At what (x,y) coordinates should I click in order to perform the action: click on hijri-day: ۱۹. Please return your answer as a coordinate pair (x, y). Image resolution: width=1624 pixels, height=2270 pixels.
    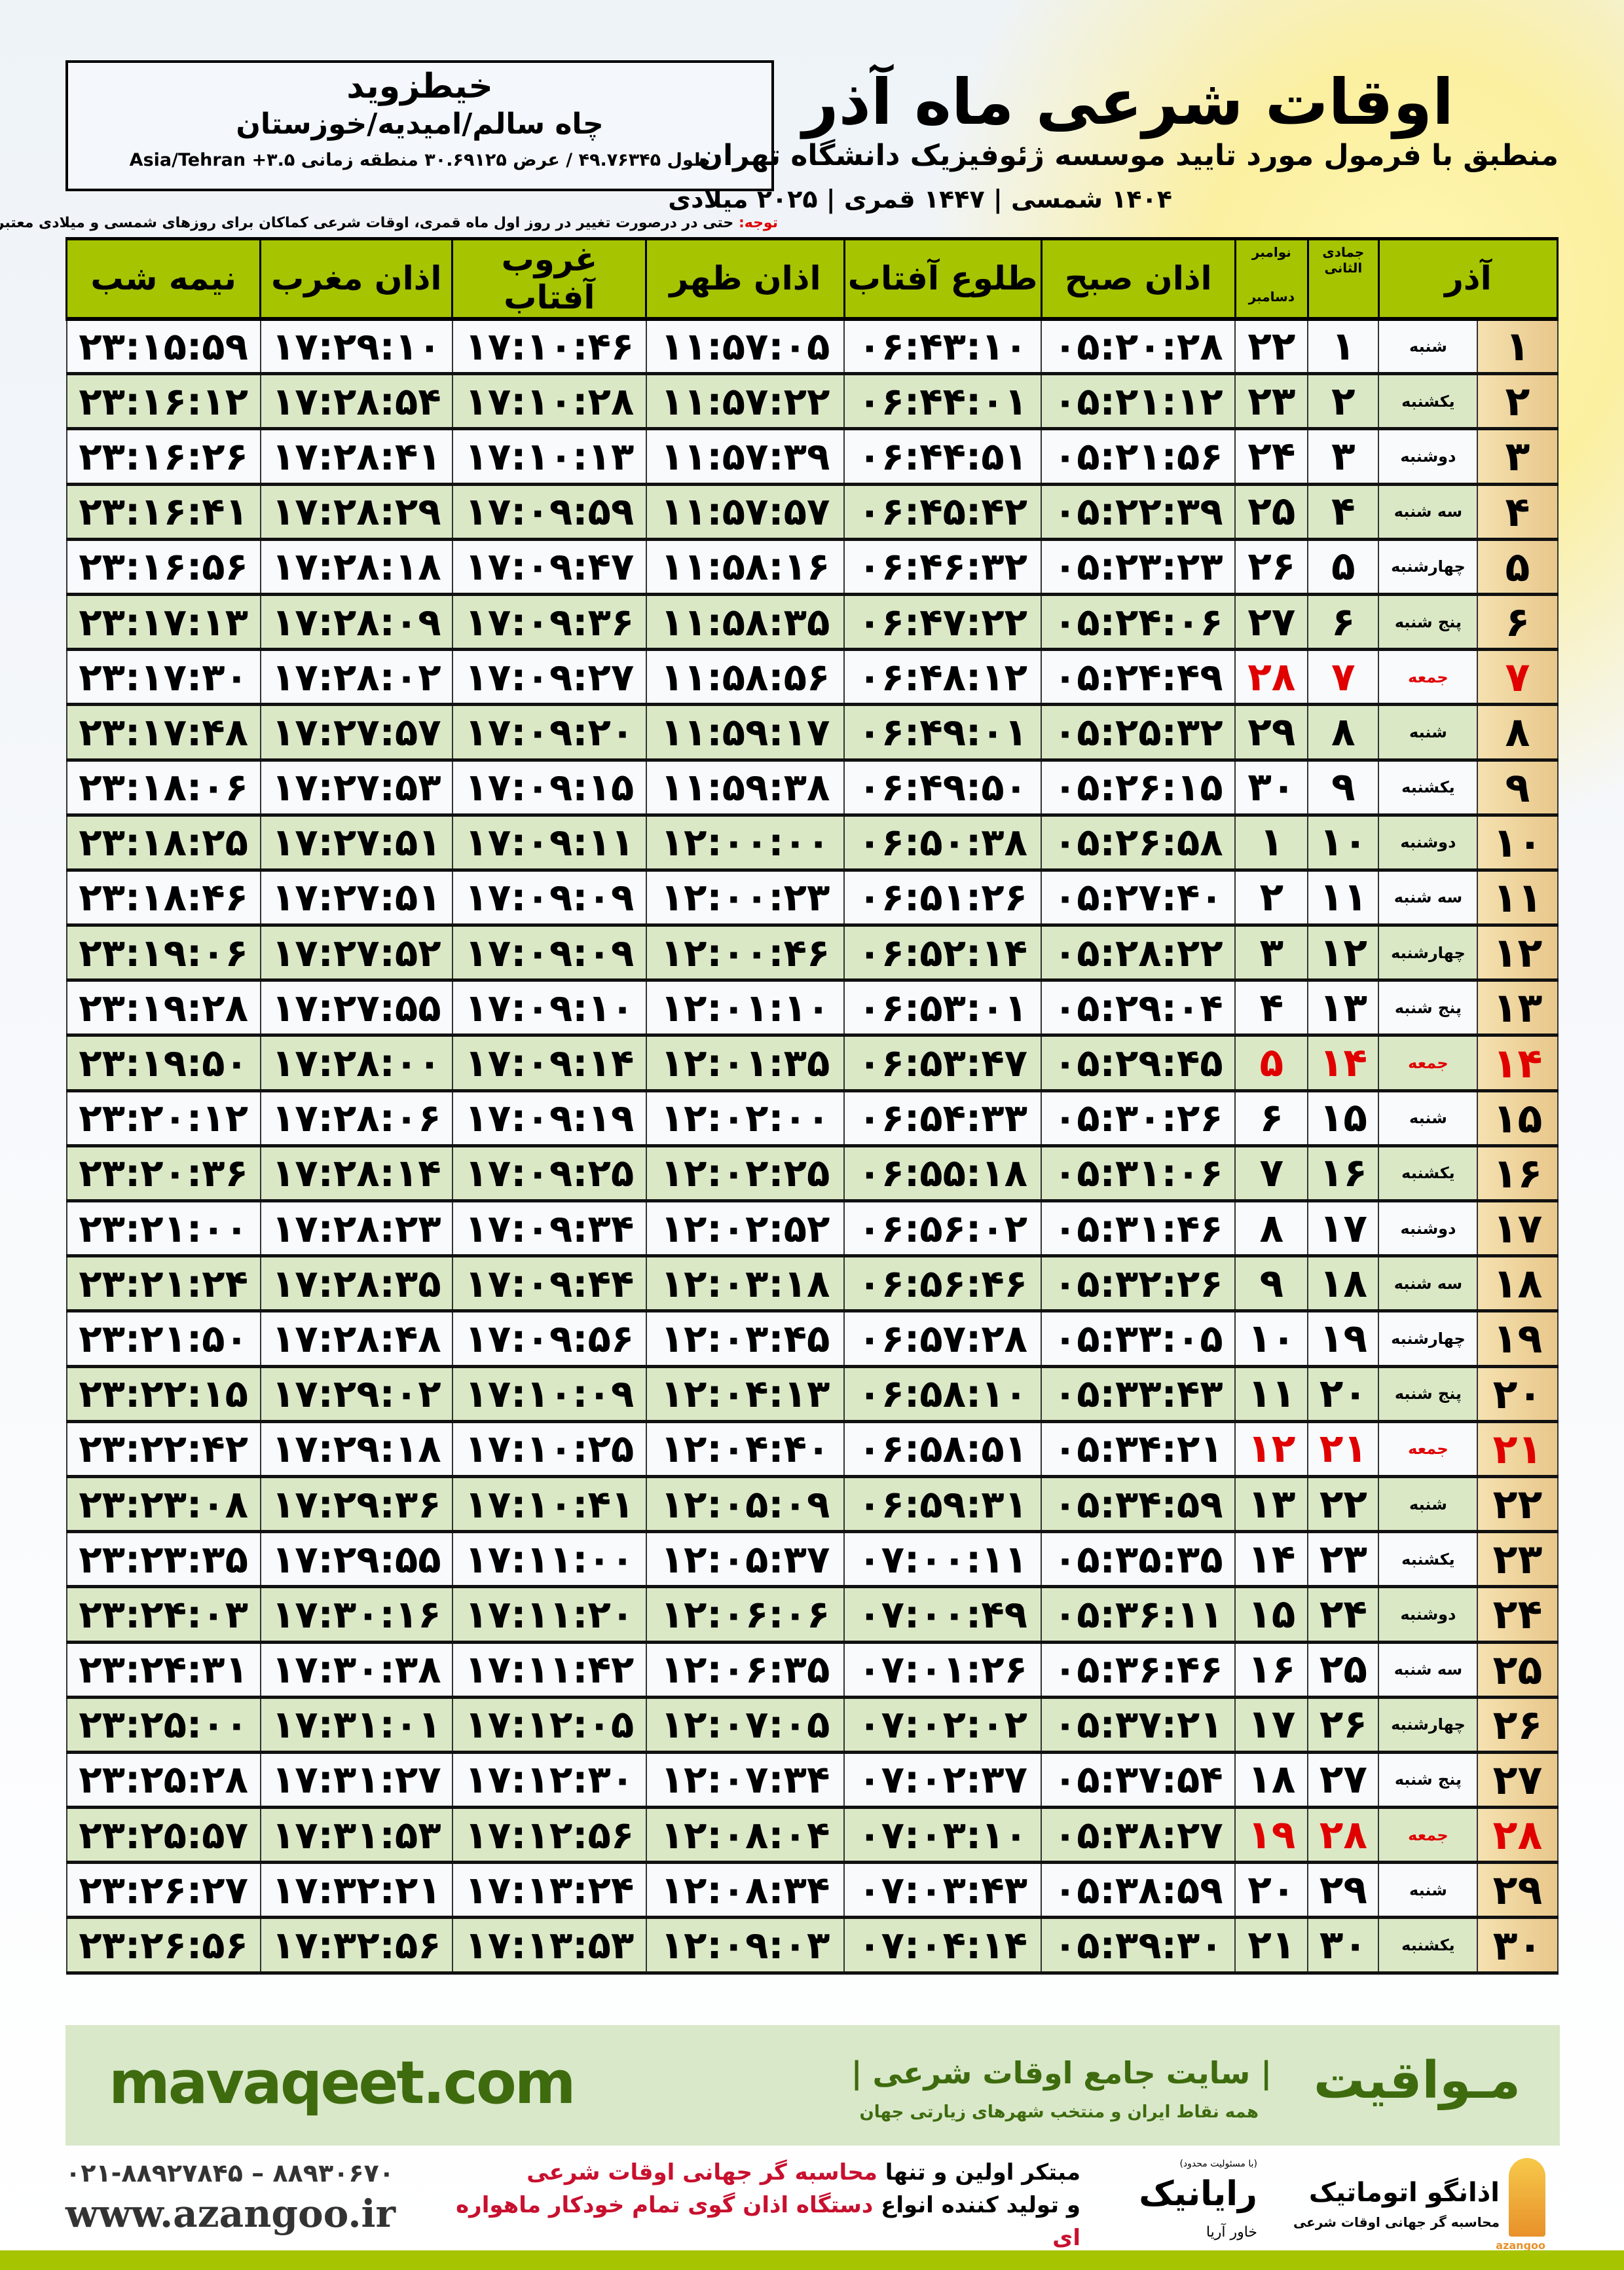
    Looking at the image, I should click on (1343, 1339).